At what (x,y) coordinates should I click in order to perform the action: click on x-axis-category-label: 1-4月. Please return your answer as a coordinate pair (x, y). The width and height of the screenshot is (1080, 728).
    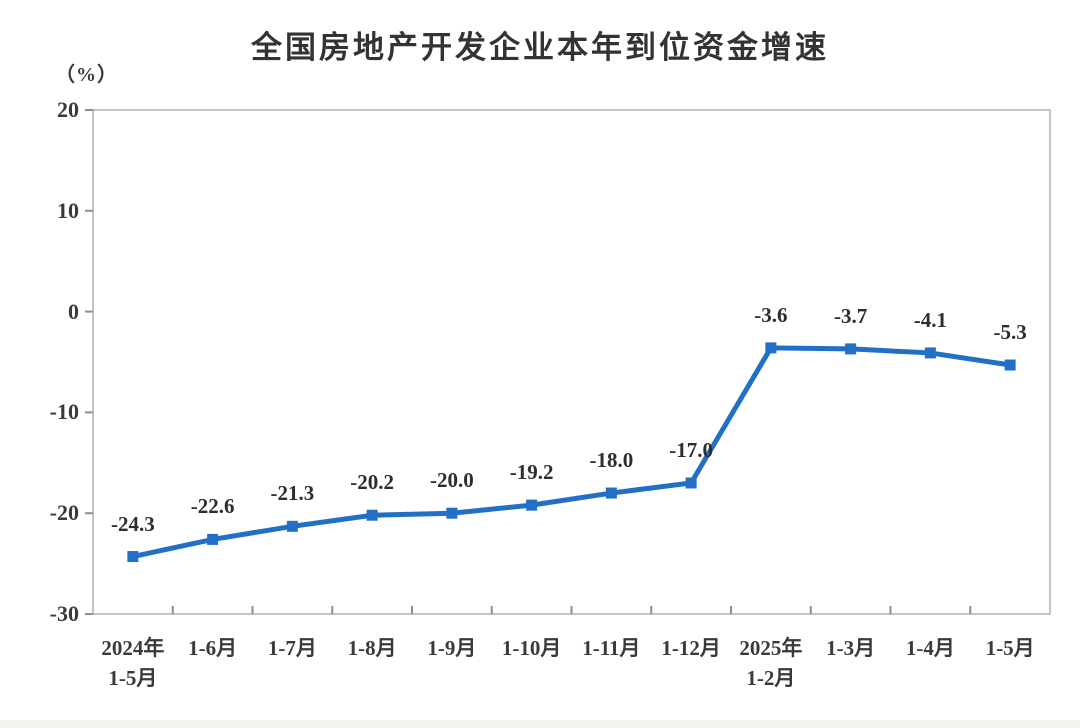
    Looking at the image, I should click on (930, 648).